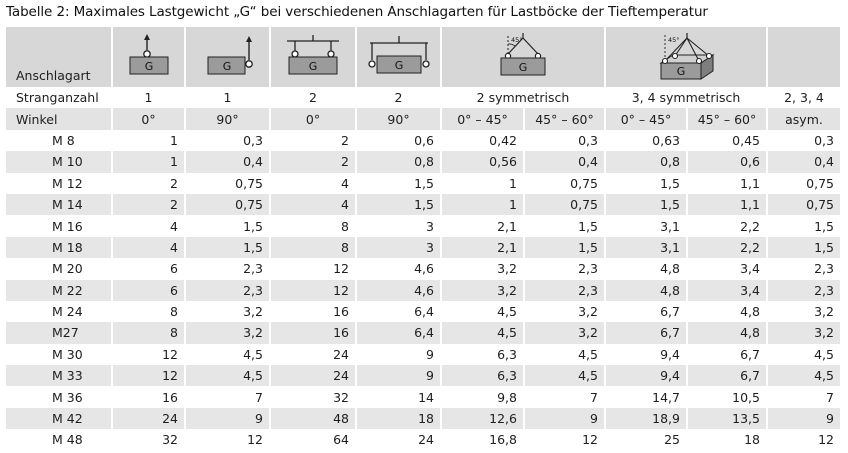  Describe the element at coordinates (522, 57) in the screenshot. I see `two-leg-sling-icon: 45° G` at that location.